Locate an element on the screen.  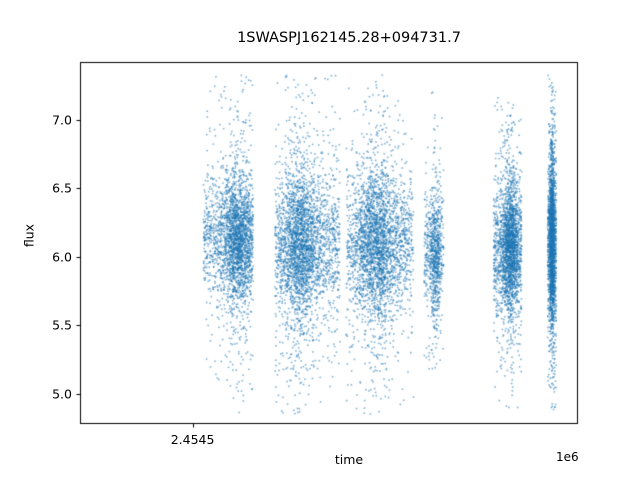
x-axis-label: time is located at coordinates (349, 459).